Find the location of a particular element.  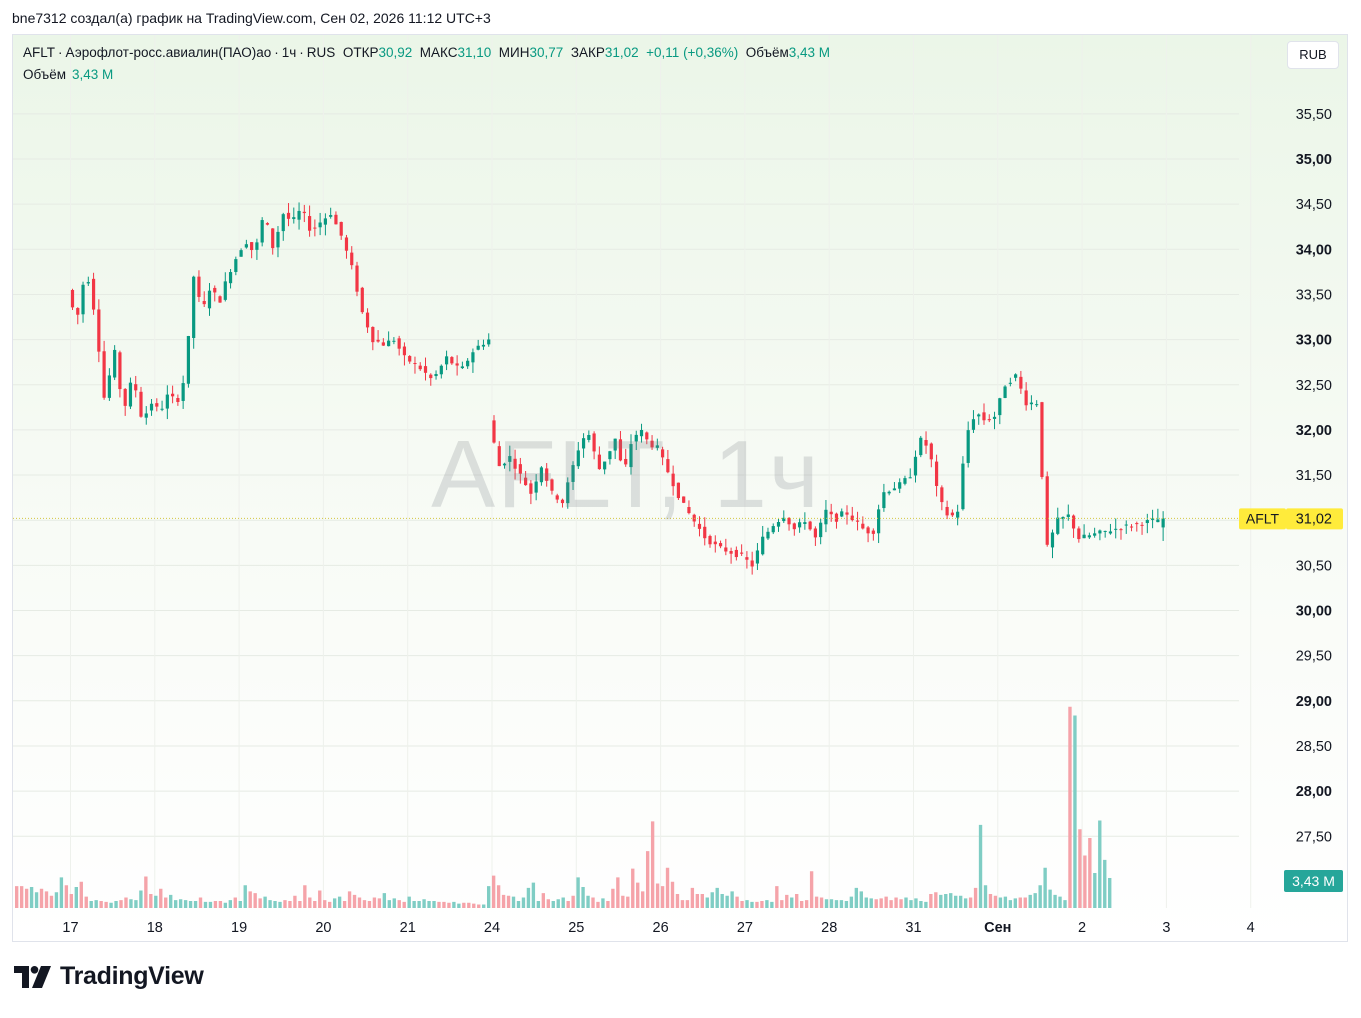

legend-volume-value: 3,43 M is located at coordinates (809, 52).